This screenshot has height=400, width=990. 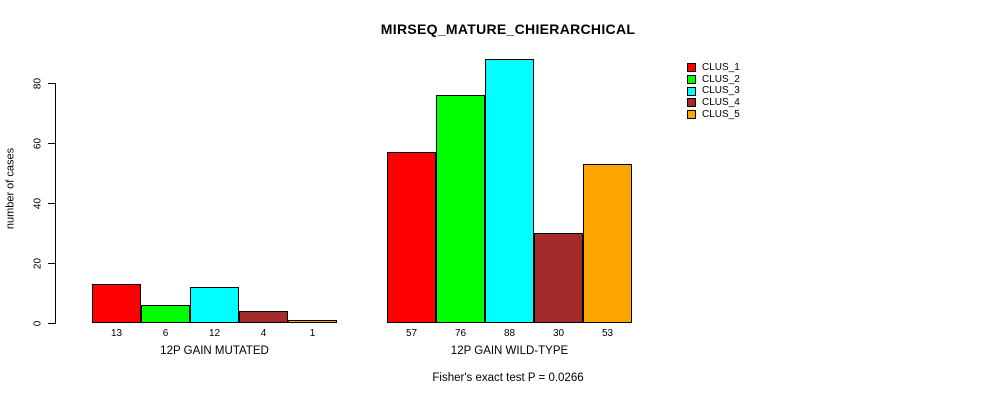 What do you see at coordinates (607, 333) in the screenshot?
I see `bar-value-label: 53` at bounding box center [607, 333].